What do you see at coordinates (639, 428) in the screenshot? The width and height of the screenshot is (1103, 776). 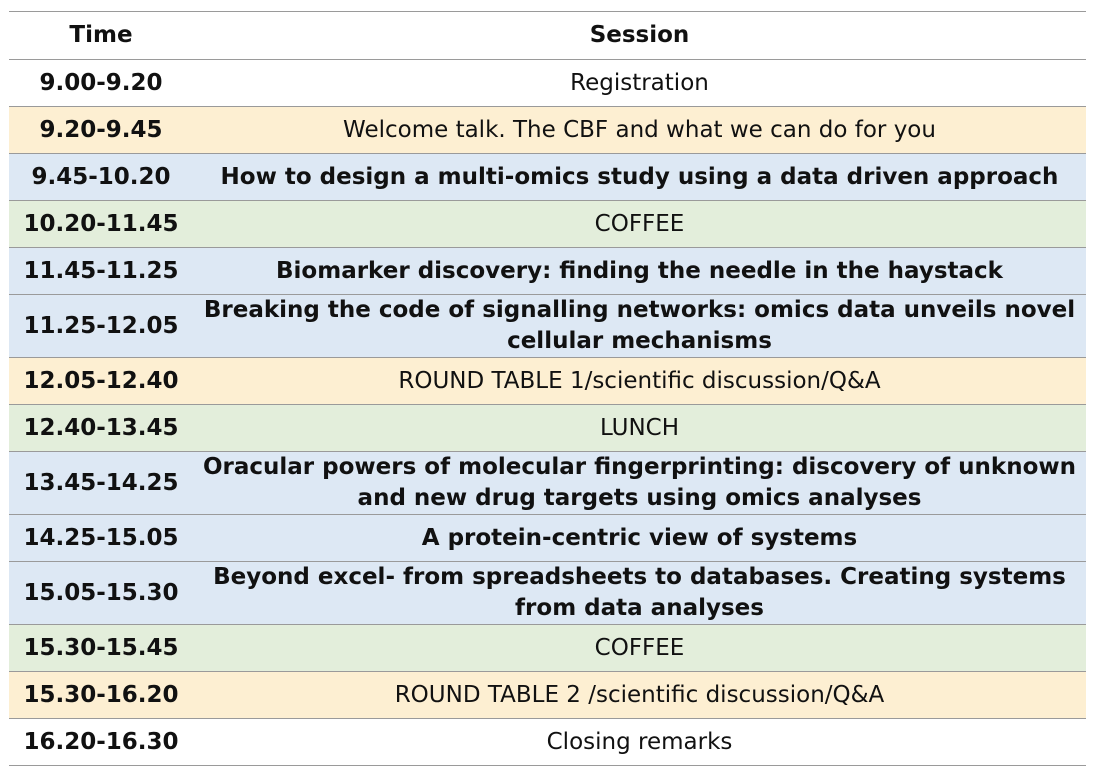 I see `session-cell: LUNCH` at bounding box center [639, 428].